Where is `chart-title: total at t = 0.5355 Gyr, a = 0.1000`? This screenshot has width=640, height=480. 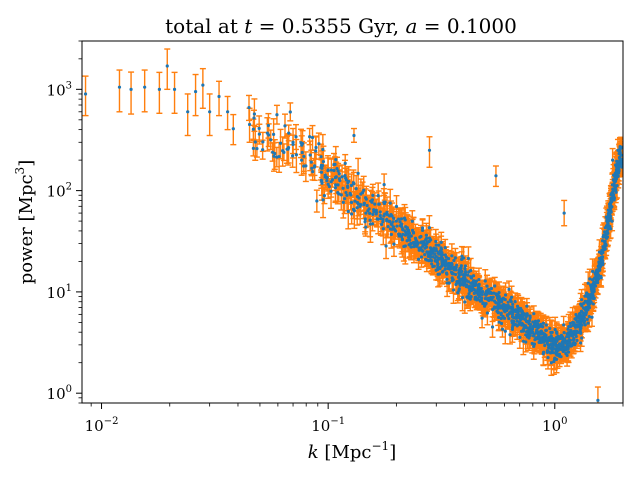 chart-title: total at t = 0.5355 Gyr, a = 0.1000 is located at coordinates (341, 26).